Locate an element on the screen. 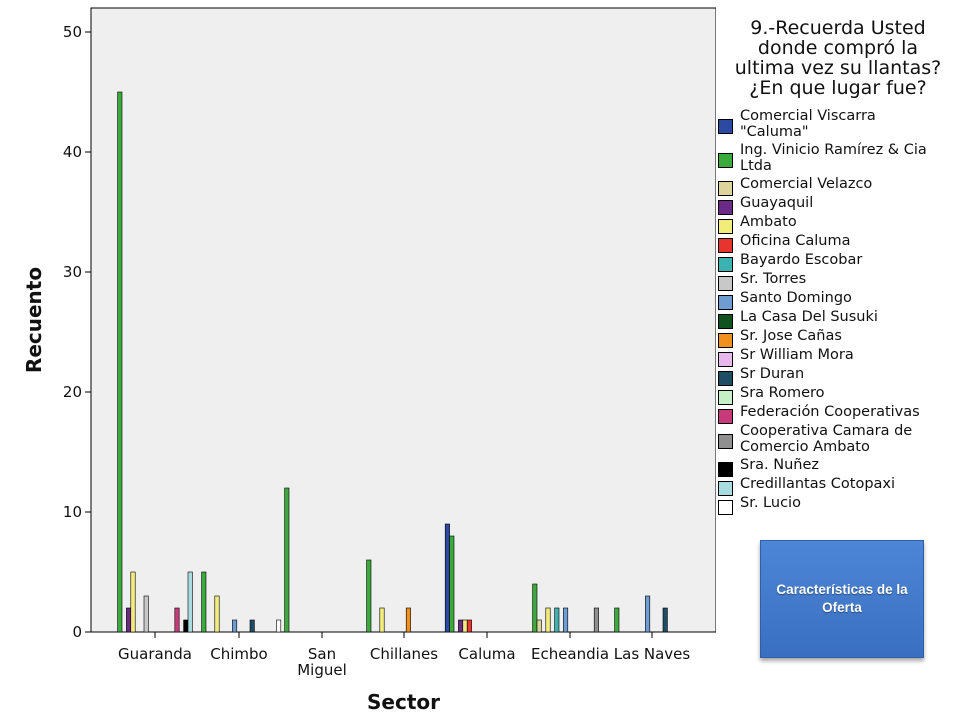 Image resolution: width=960 pixels, height=720 pixels. x-axis-label: Sector is located at coordinates (403, 702).